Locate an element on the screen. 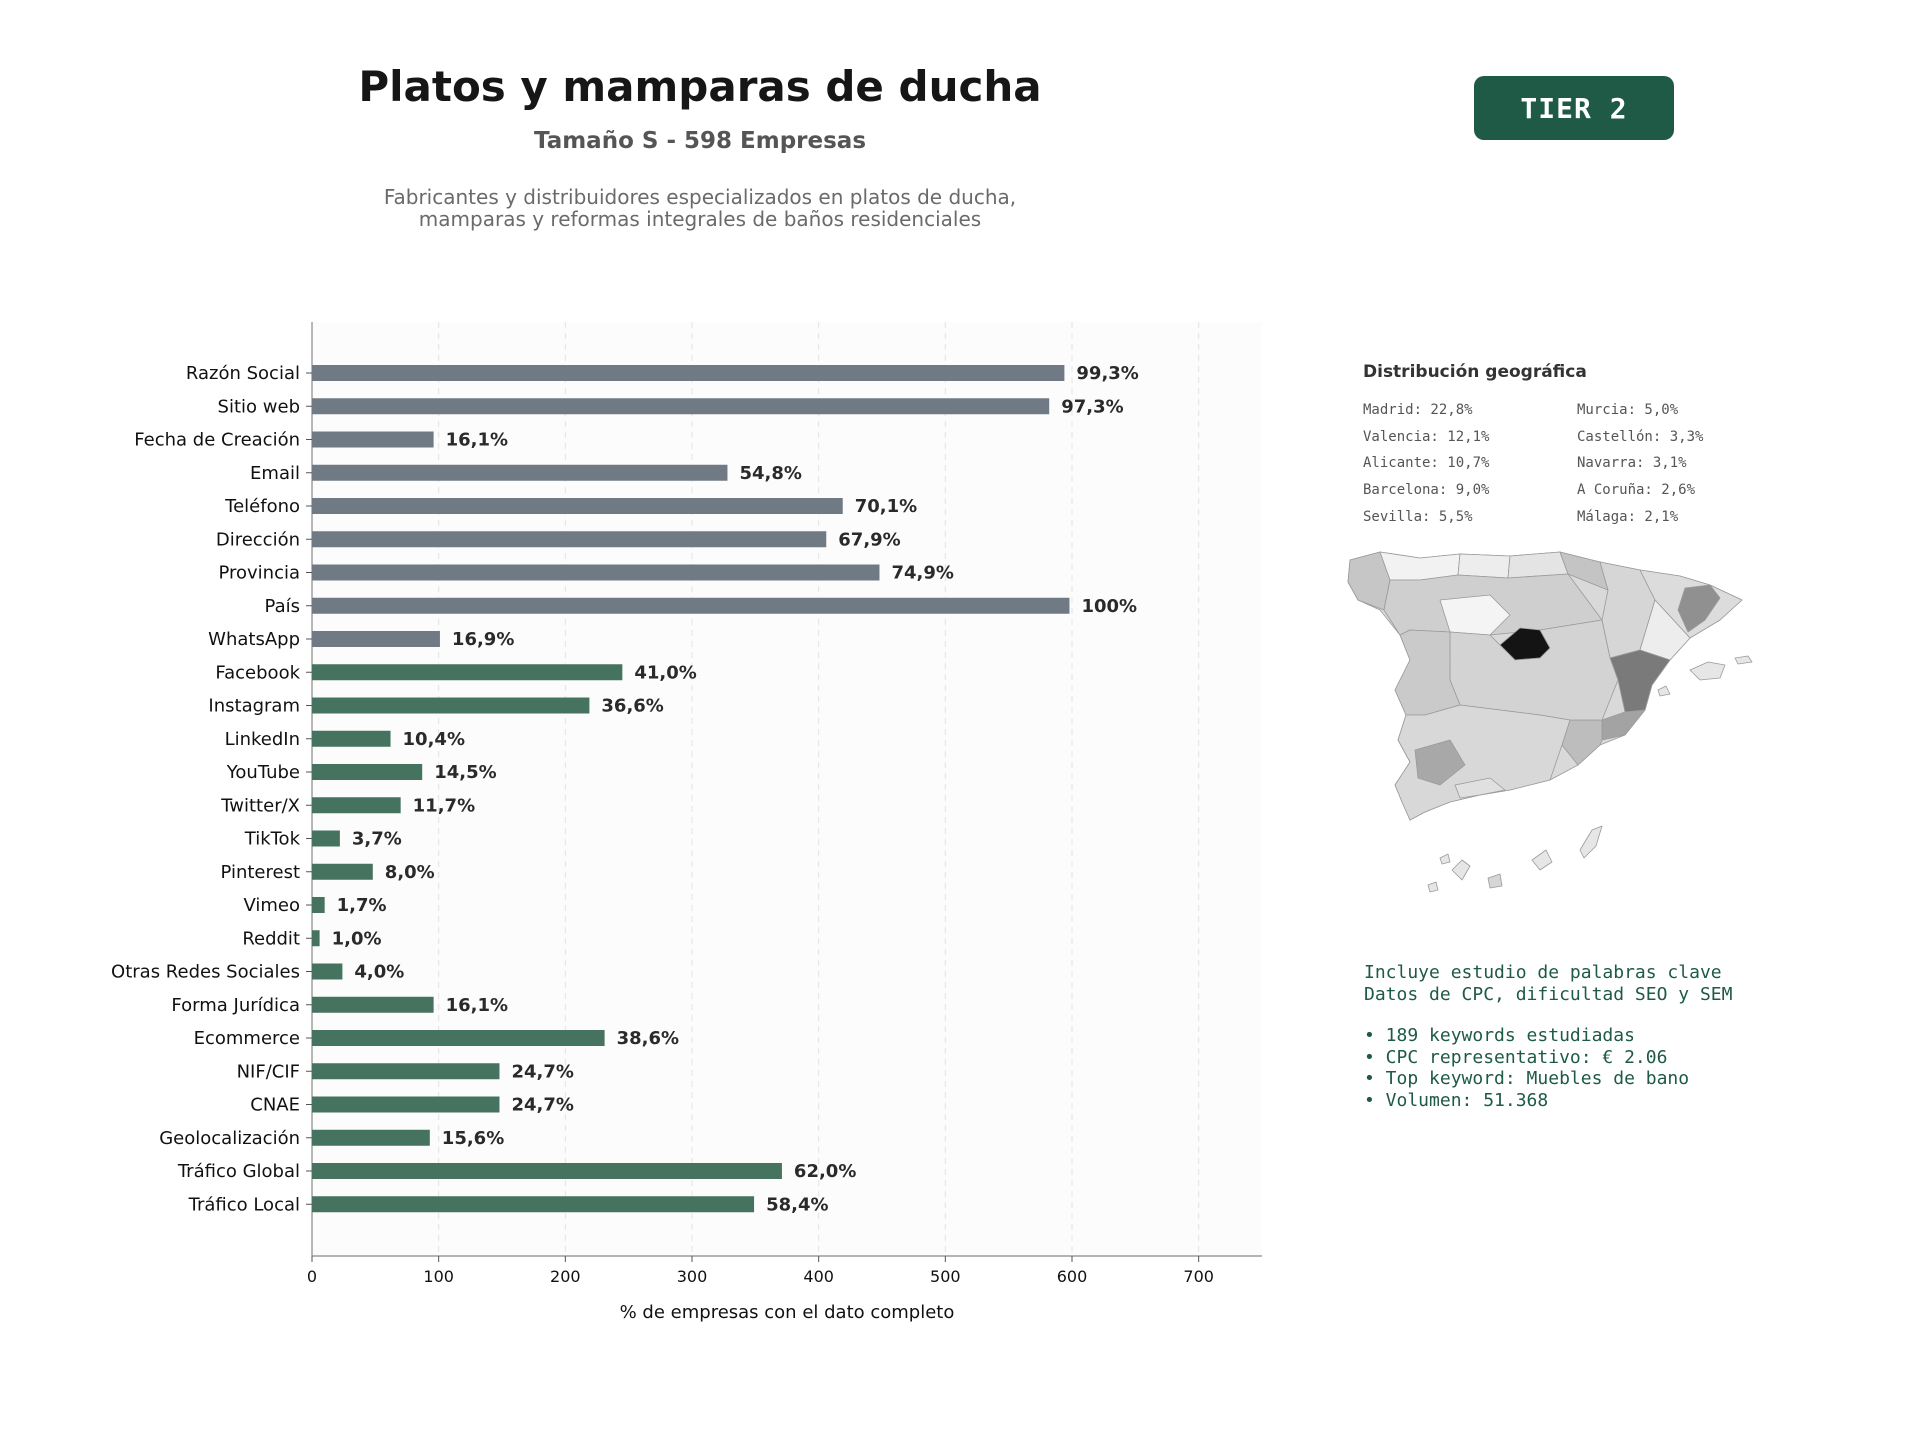 The image size is (1920, 1440). category-label: Sitio web is located at coordinates (259, 406).